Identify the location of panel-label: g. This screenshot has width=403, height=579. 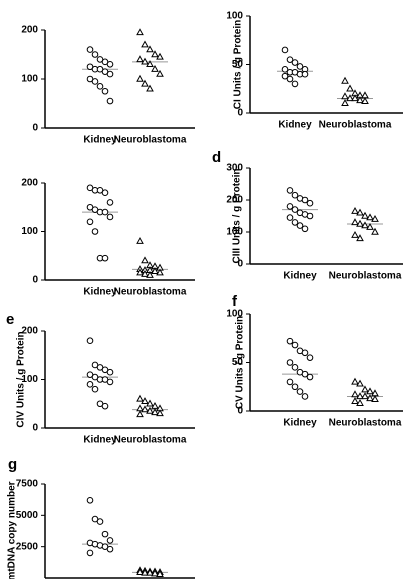
(12, 464).